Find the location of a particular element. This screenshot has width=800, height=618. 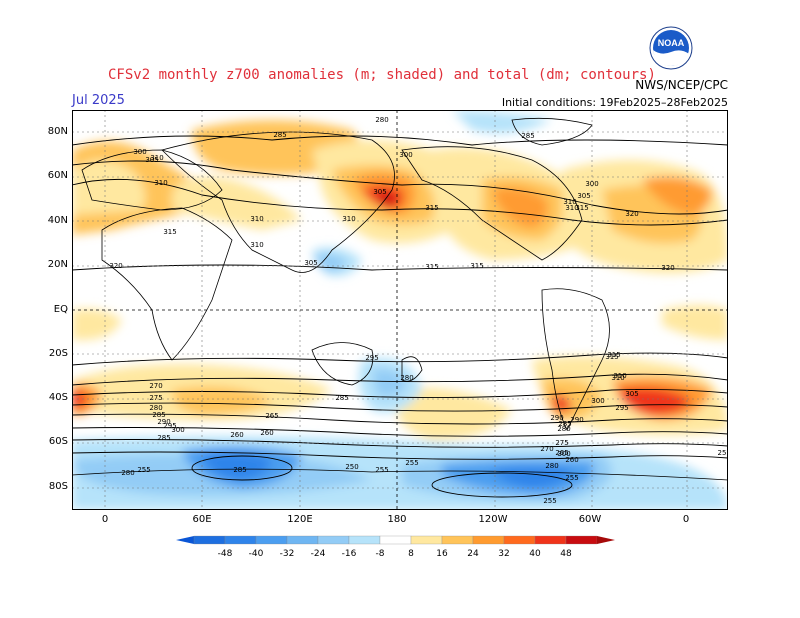

lat-label: 40S is located at coordinates (58, 397).